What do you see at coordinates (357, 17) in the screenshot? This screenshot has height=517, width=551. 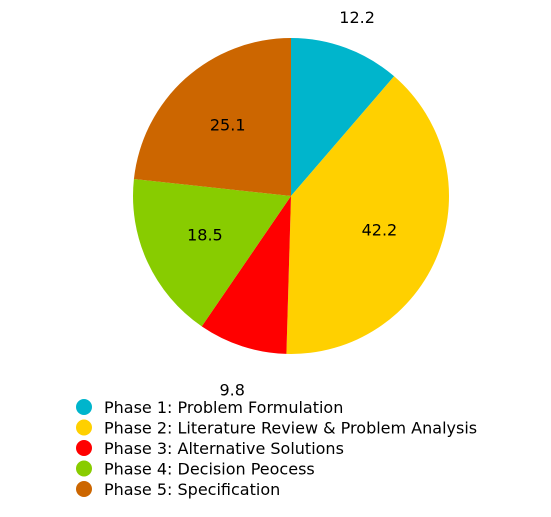 I see `data-label-phase-1: 12.2` at bounding box center [357, 17].